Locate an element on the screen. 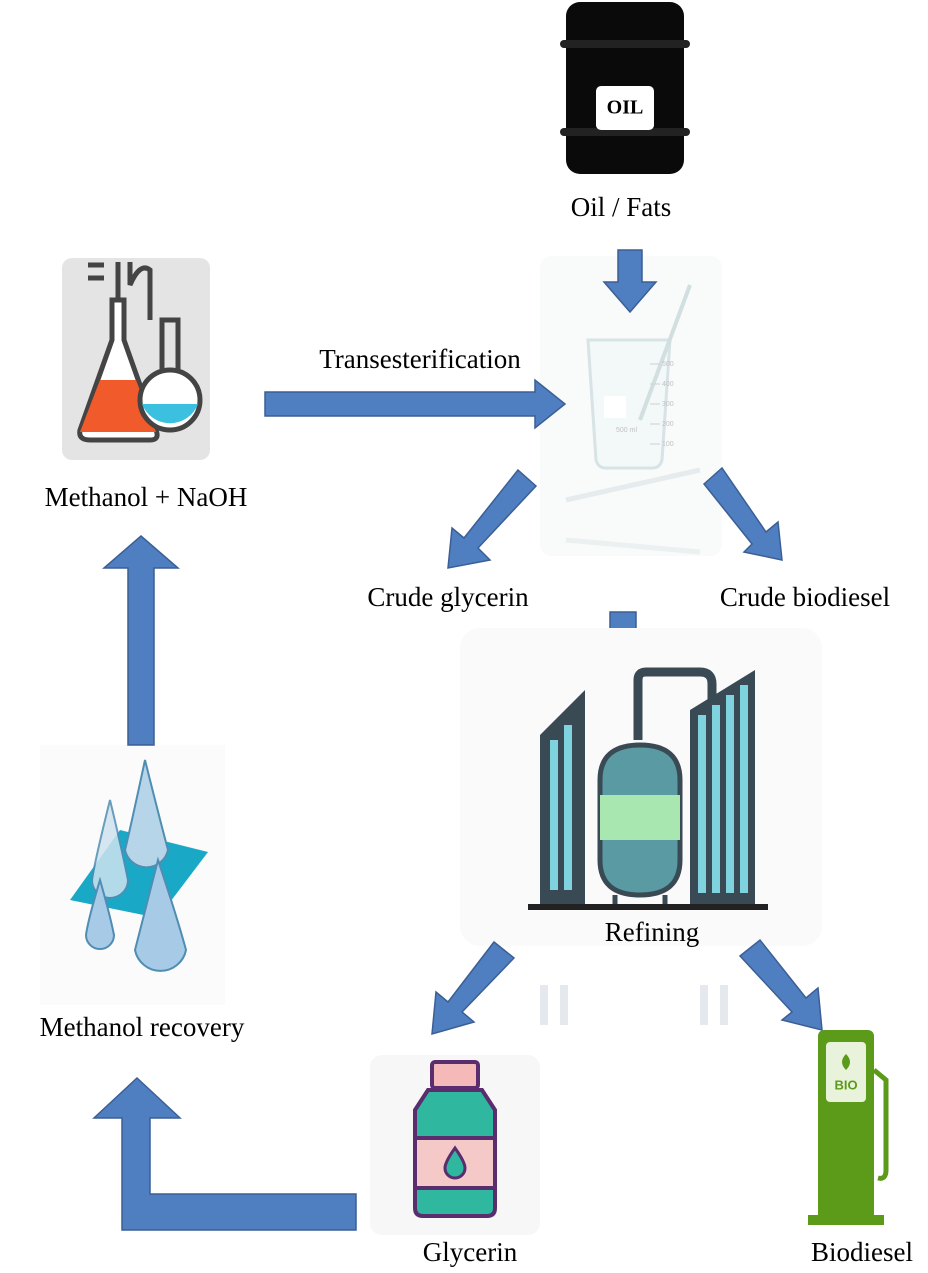 The height and width of the screenshot is (1273, 928). droplets-icon is located at coordinates (132, 875).